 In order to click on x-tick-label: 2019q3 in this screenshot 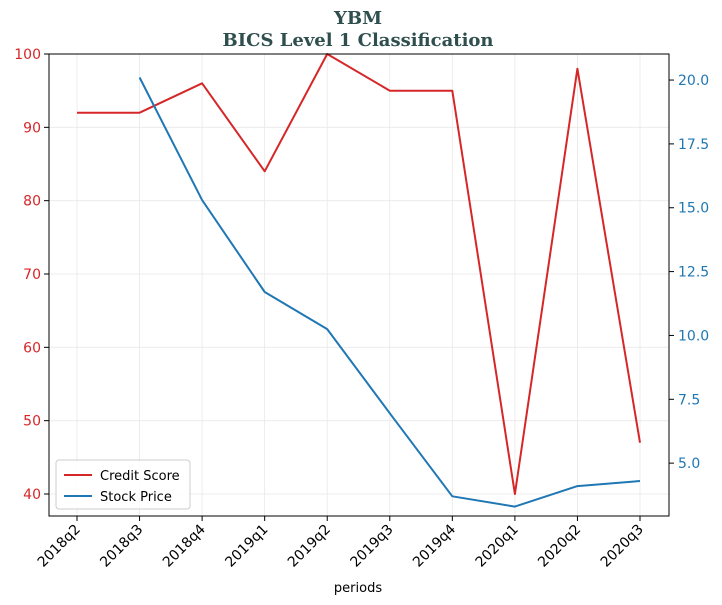, I will do `click(372, 546)`.